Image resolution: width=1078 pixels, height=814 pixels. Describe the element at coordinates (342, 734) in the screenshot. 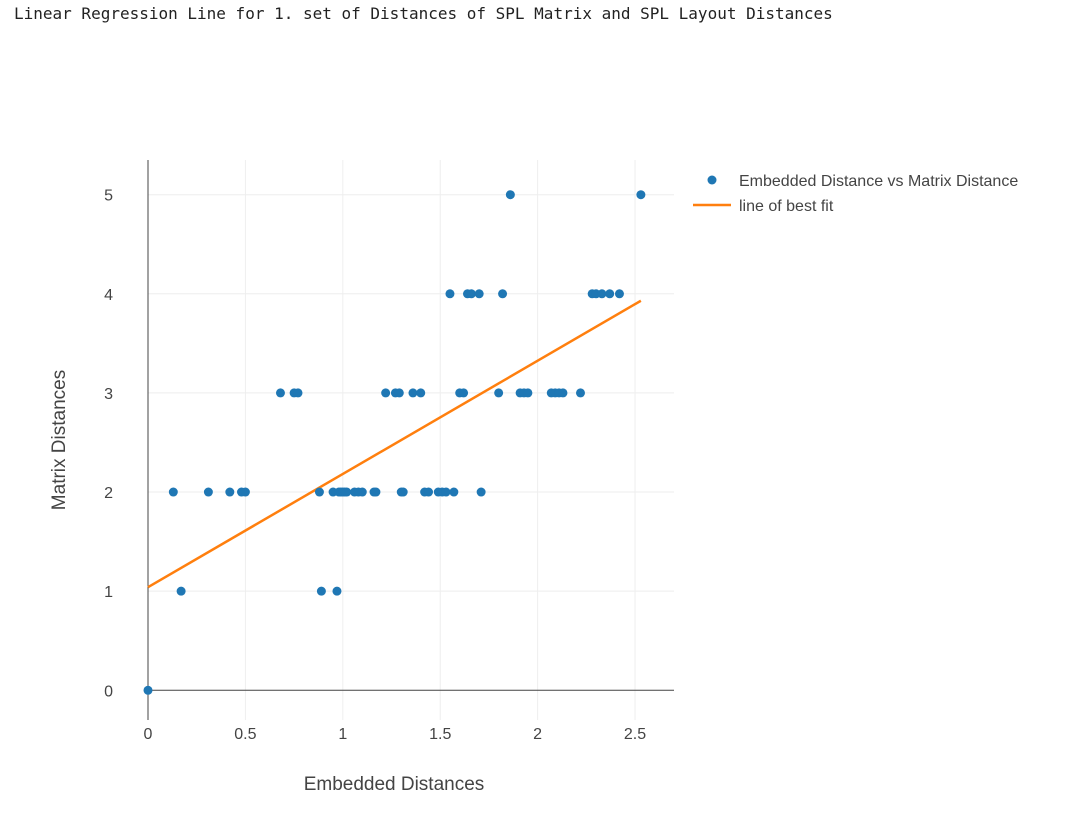

I see `x-tick-label: 1` at that location.